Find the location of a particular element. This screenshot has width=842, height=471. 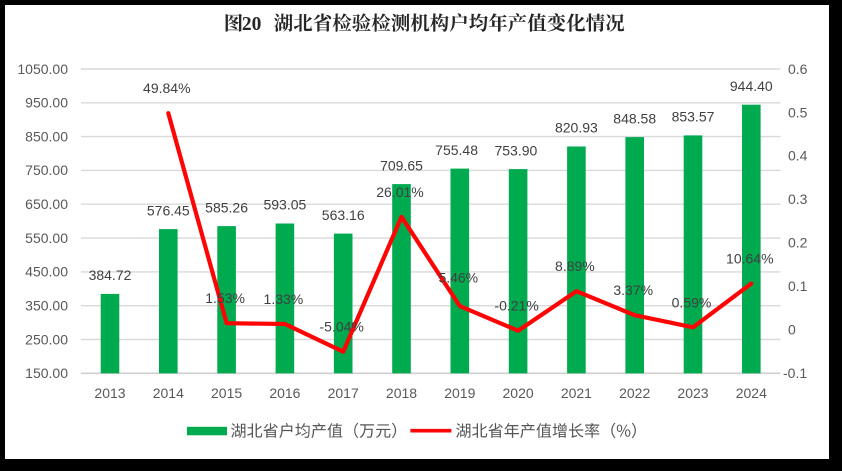

svg-text: 550.00 is located at coordinates (46, 238).